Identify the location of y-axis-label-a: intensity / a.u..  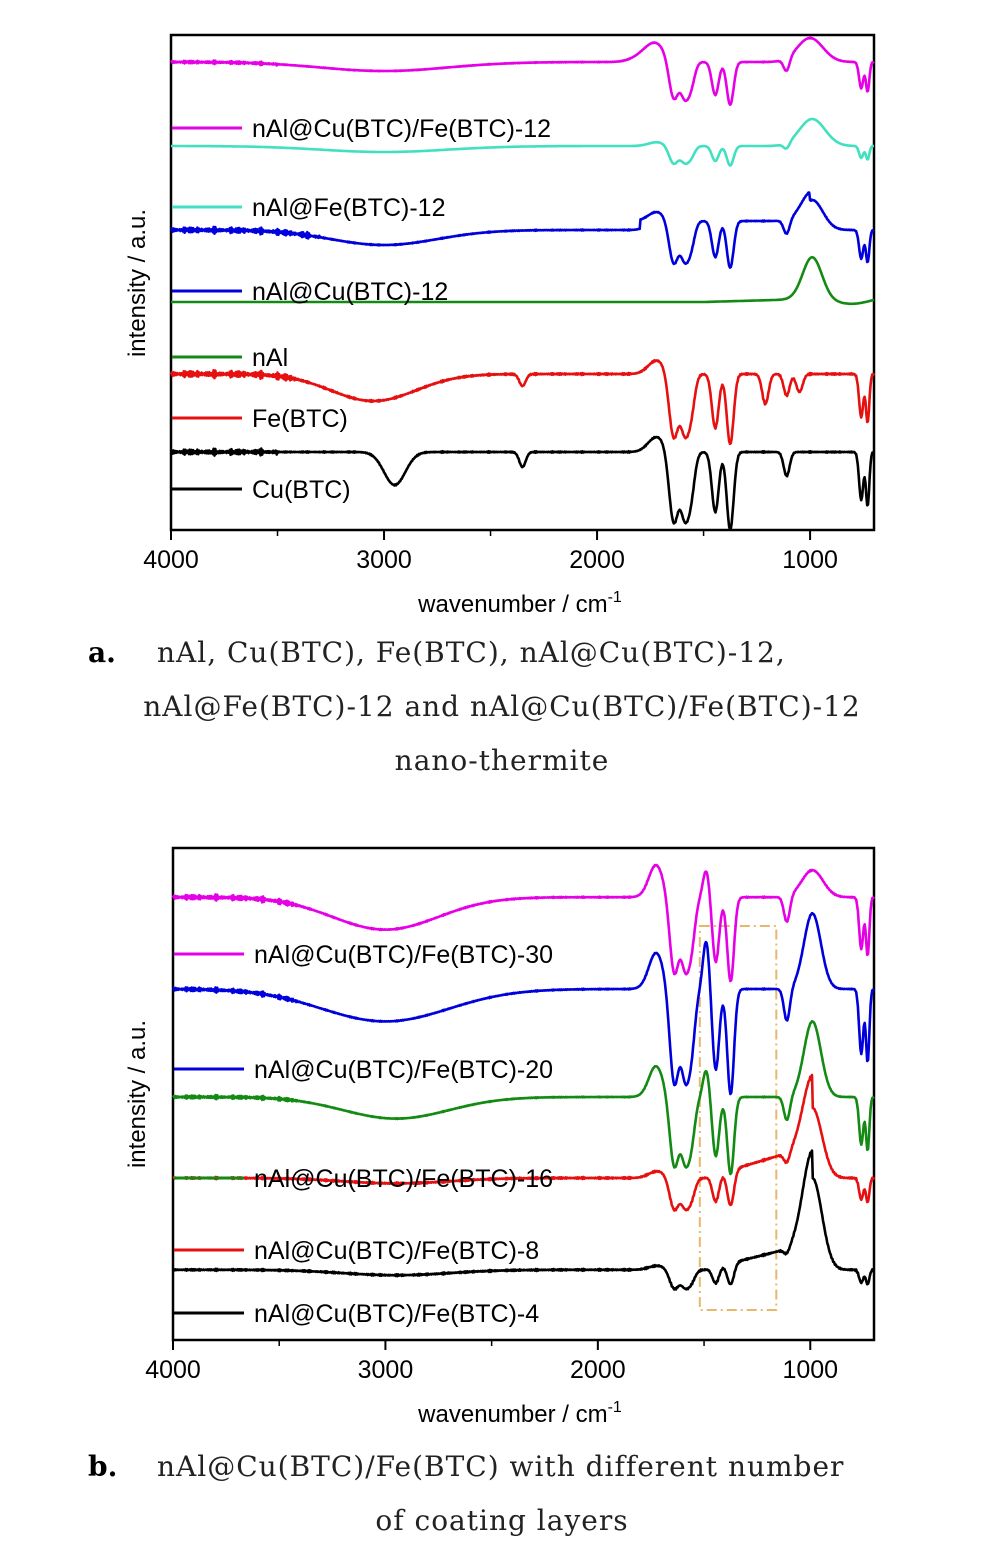
(137, 283).